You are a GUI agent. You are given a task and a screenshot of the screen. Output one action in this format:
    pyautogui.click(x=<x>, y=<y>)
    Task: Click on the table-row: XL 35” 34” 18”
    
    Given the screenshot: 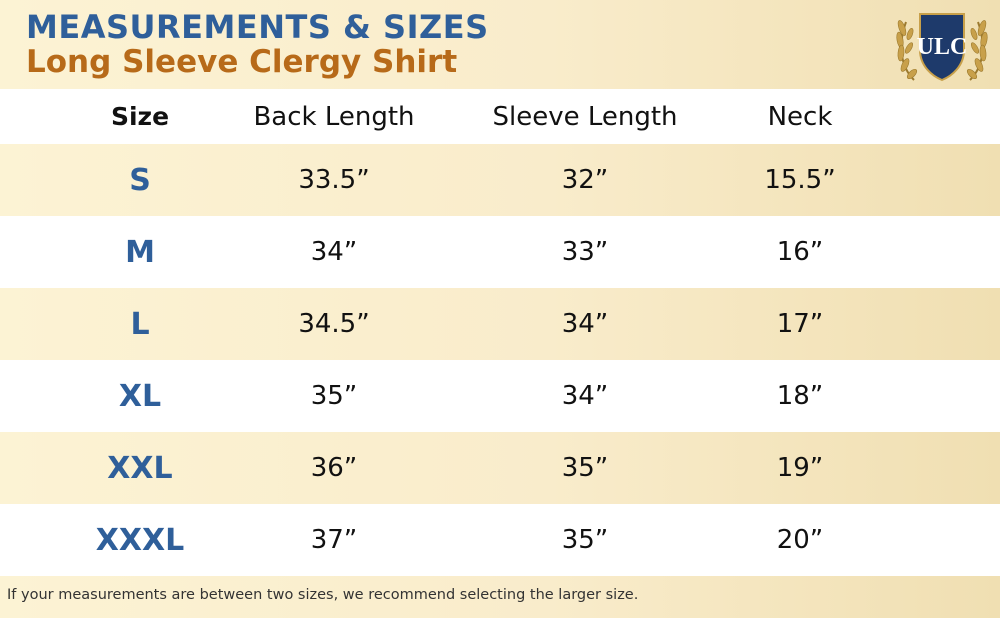 What is the action you would take?
    pyautogui.click(x=500, y=396)
    